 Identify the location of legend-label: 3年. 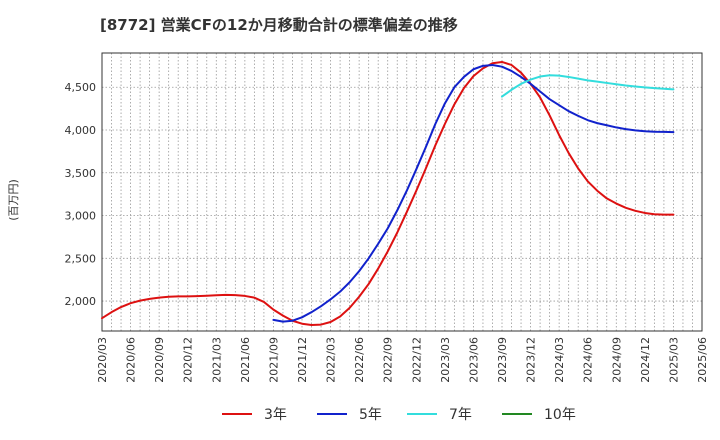
(275, 415).